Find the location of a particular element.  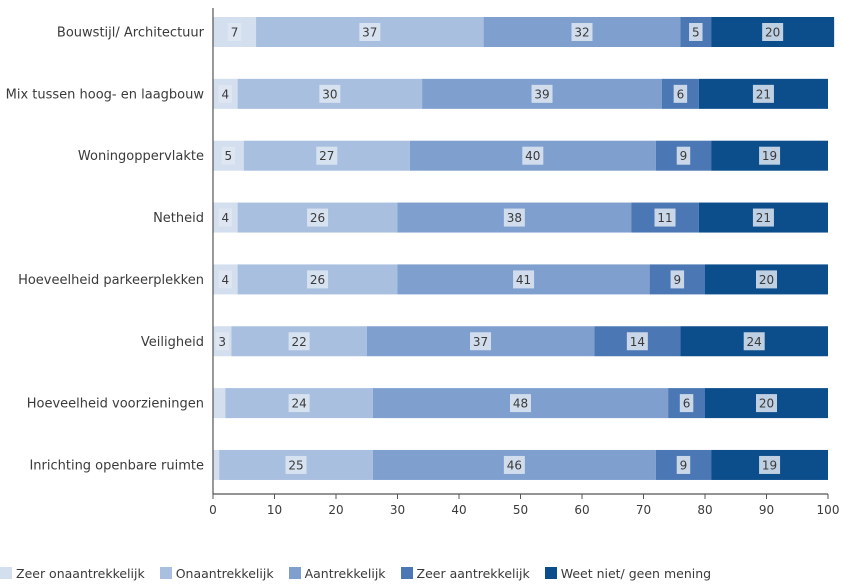

category-label: Inrichting openbare ruimte is located at coordinates (116, 465).